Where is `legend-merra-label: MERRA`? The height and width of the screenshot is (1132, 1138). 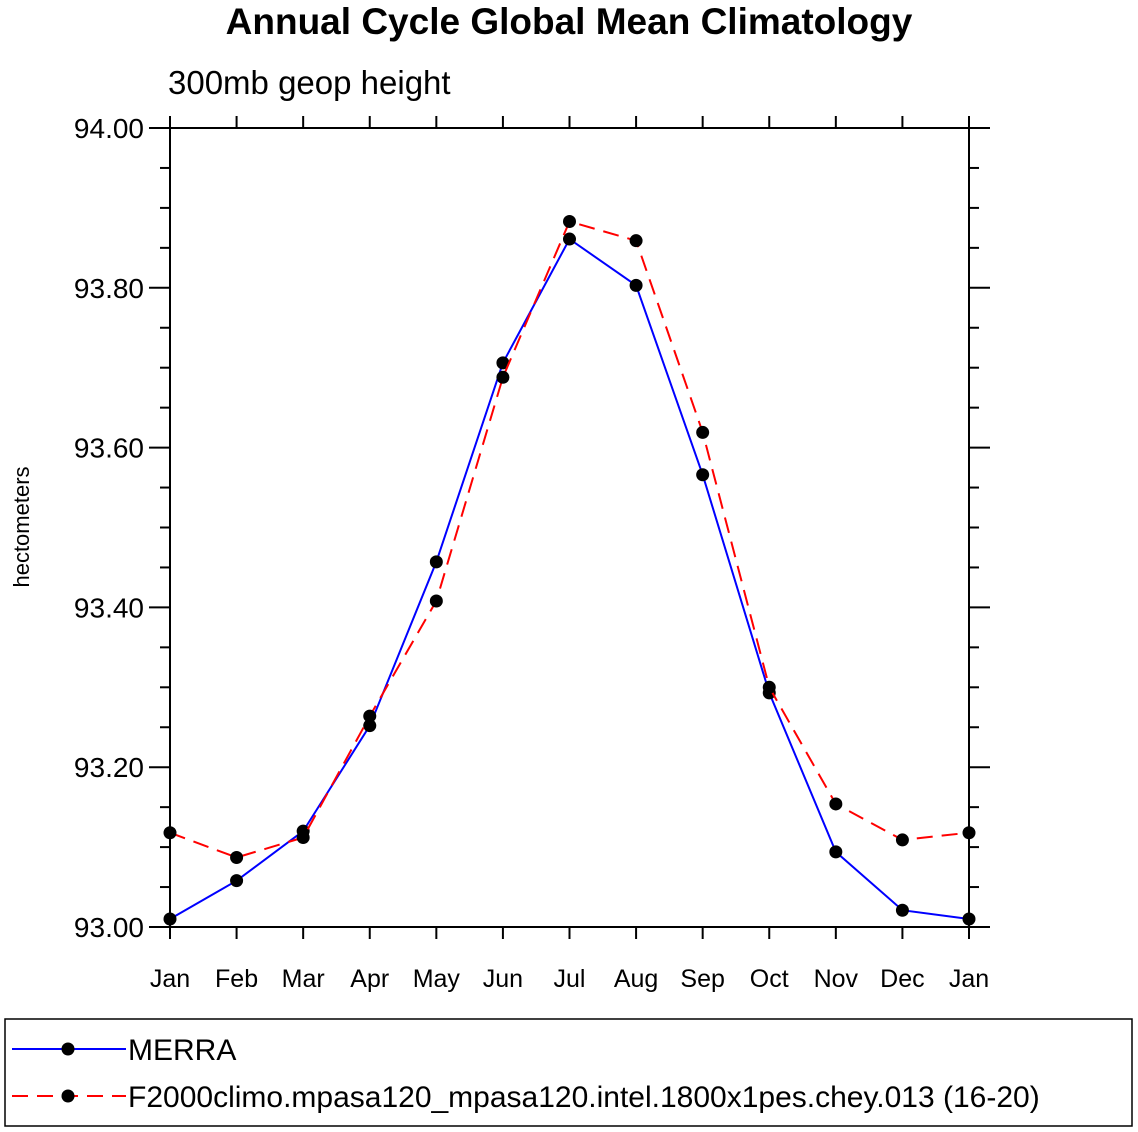 legend-merra-label: MERRA is located at coordinates (182, 1050).